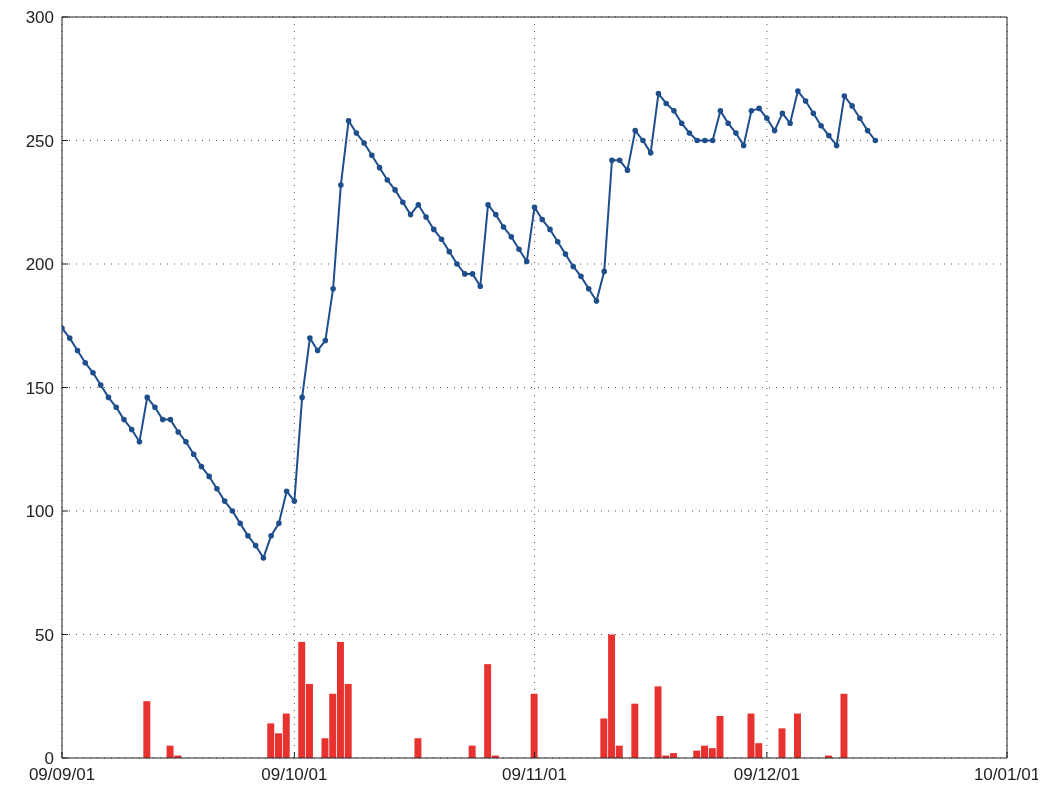 Image resolution: width=1048 pixels, height=798 pixels. What do you see at coordinates (294, 775) in the screenshot?
I see `x-tick-label: 09/10/01` at bounding box center [294, 775].